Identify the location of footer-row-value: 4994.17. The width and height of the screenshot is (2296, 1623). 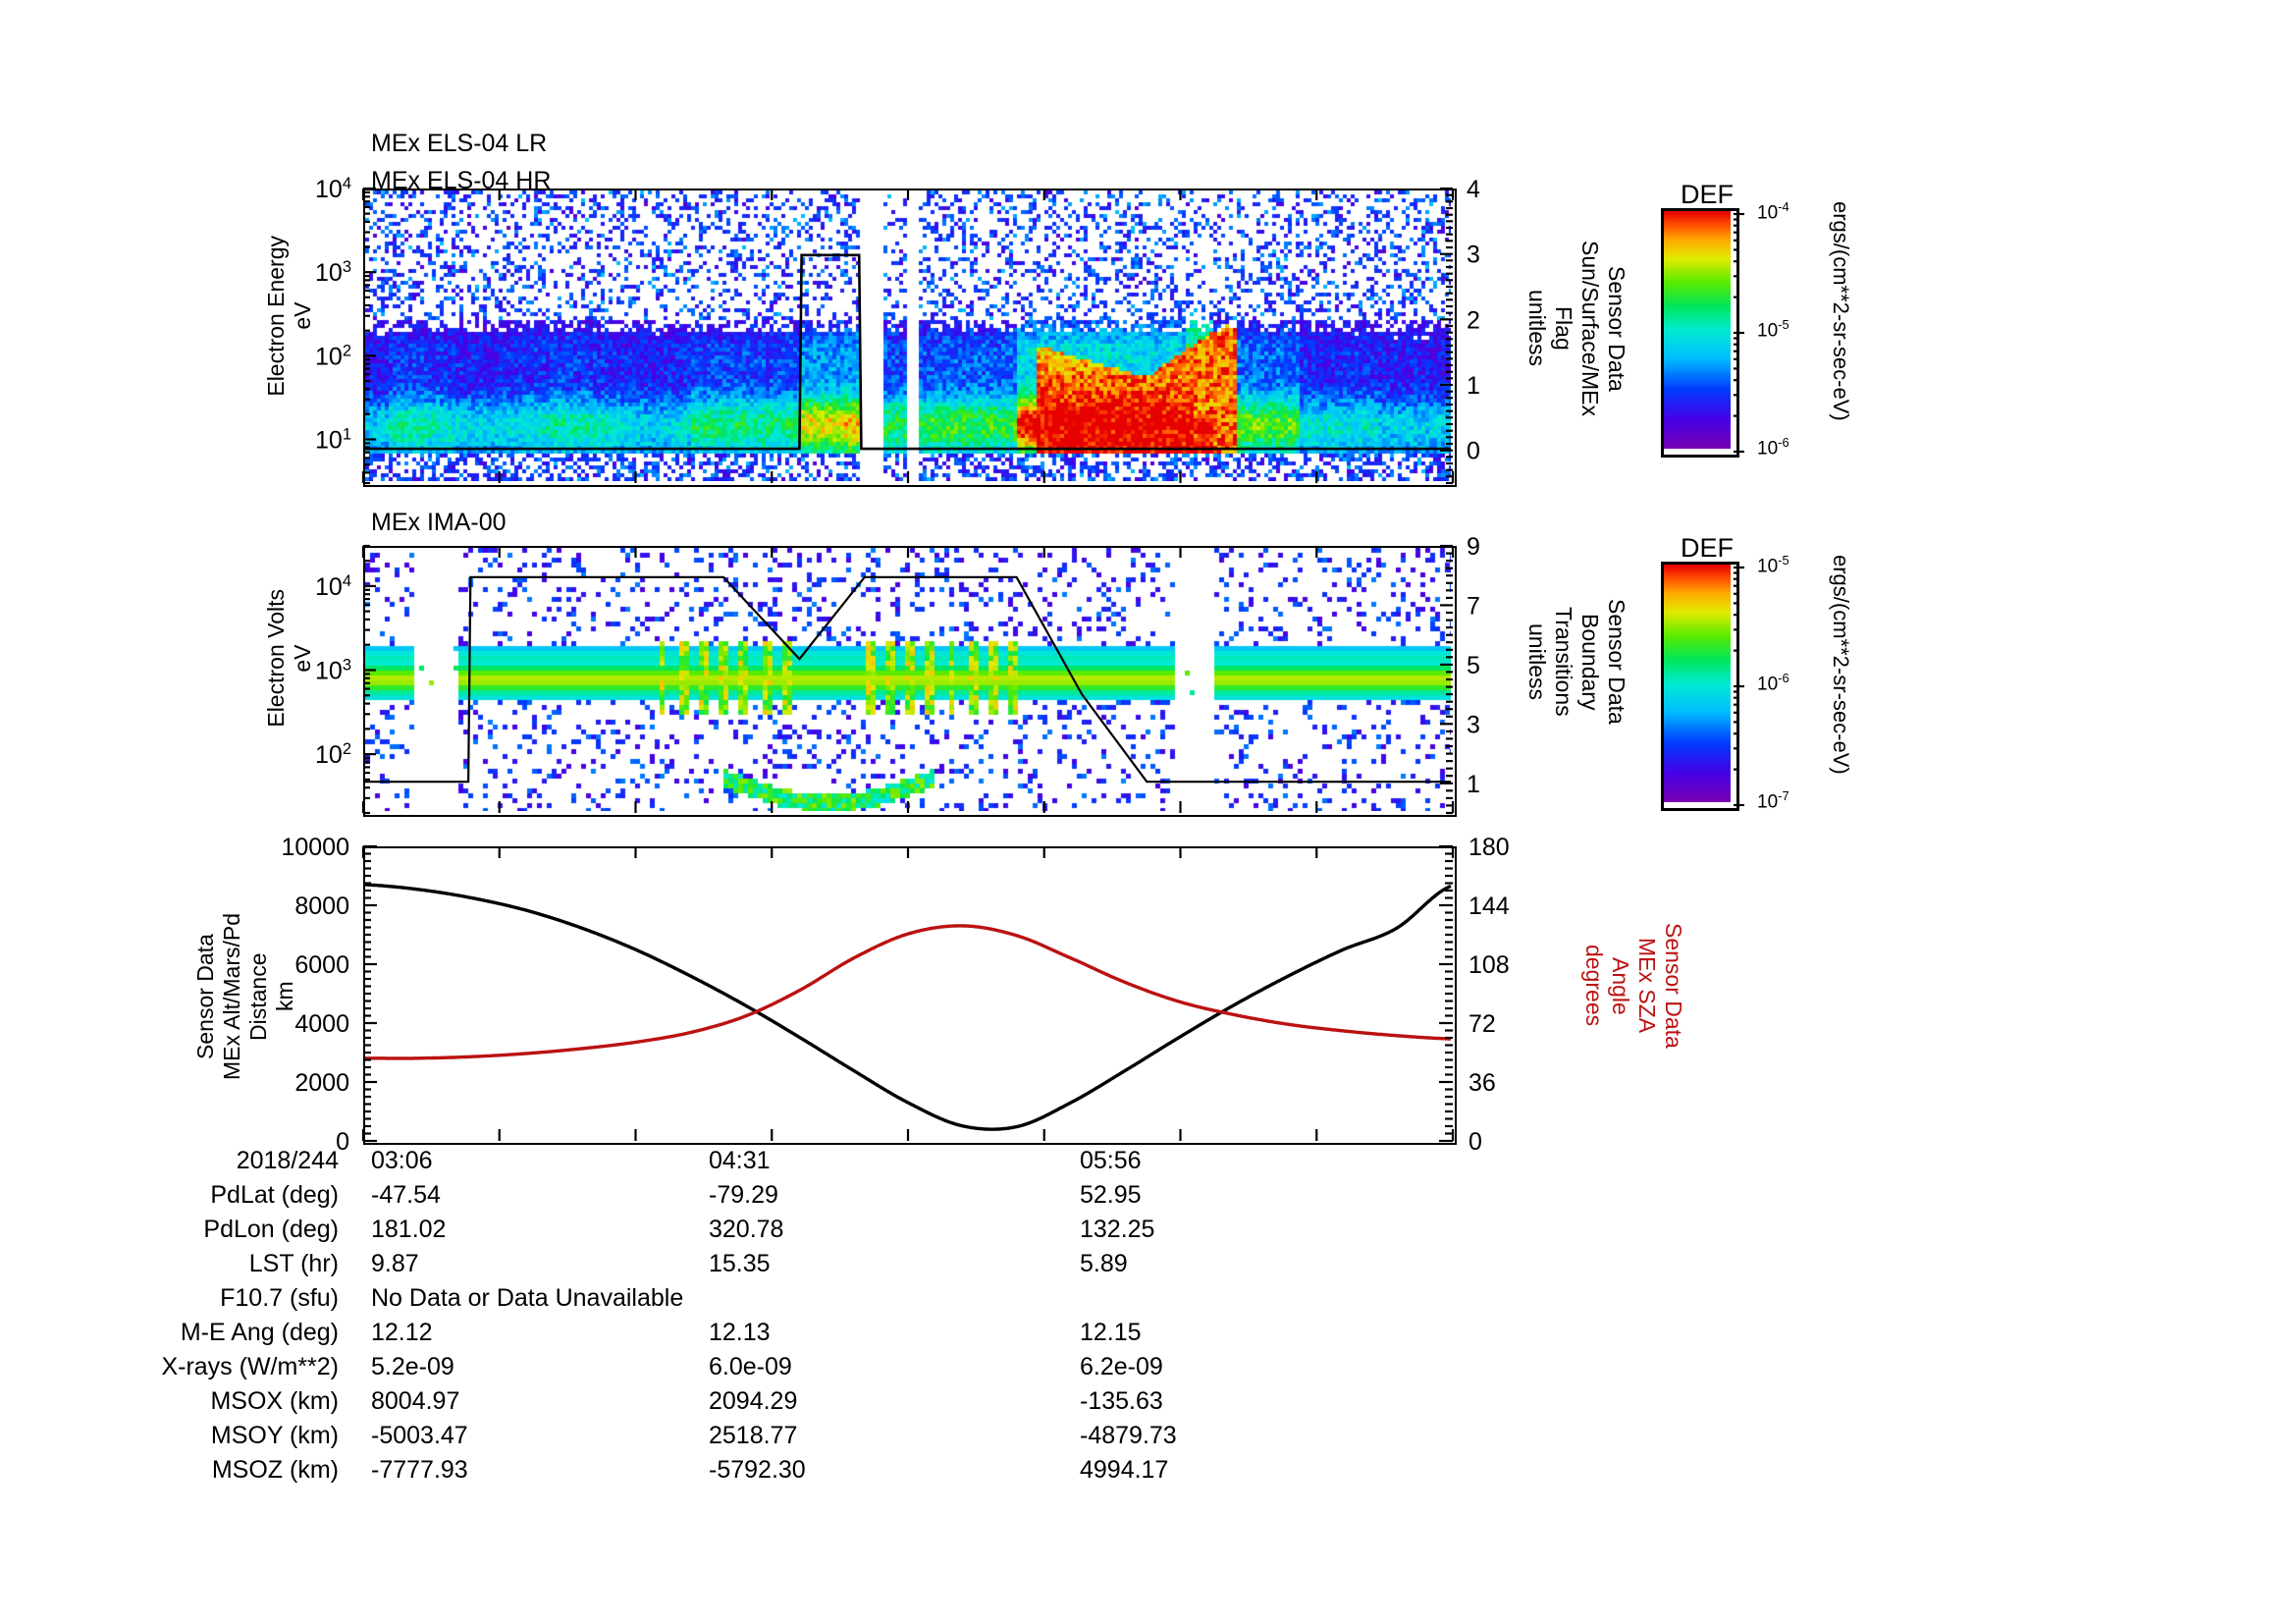
(1124, 1470).